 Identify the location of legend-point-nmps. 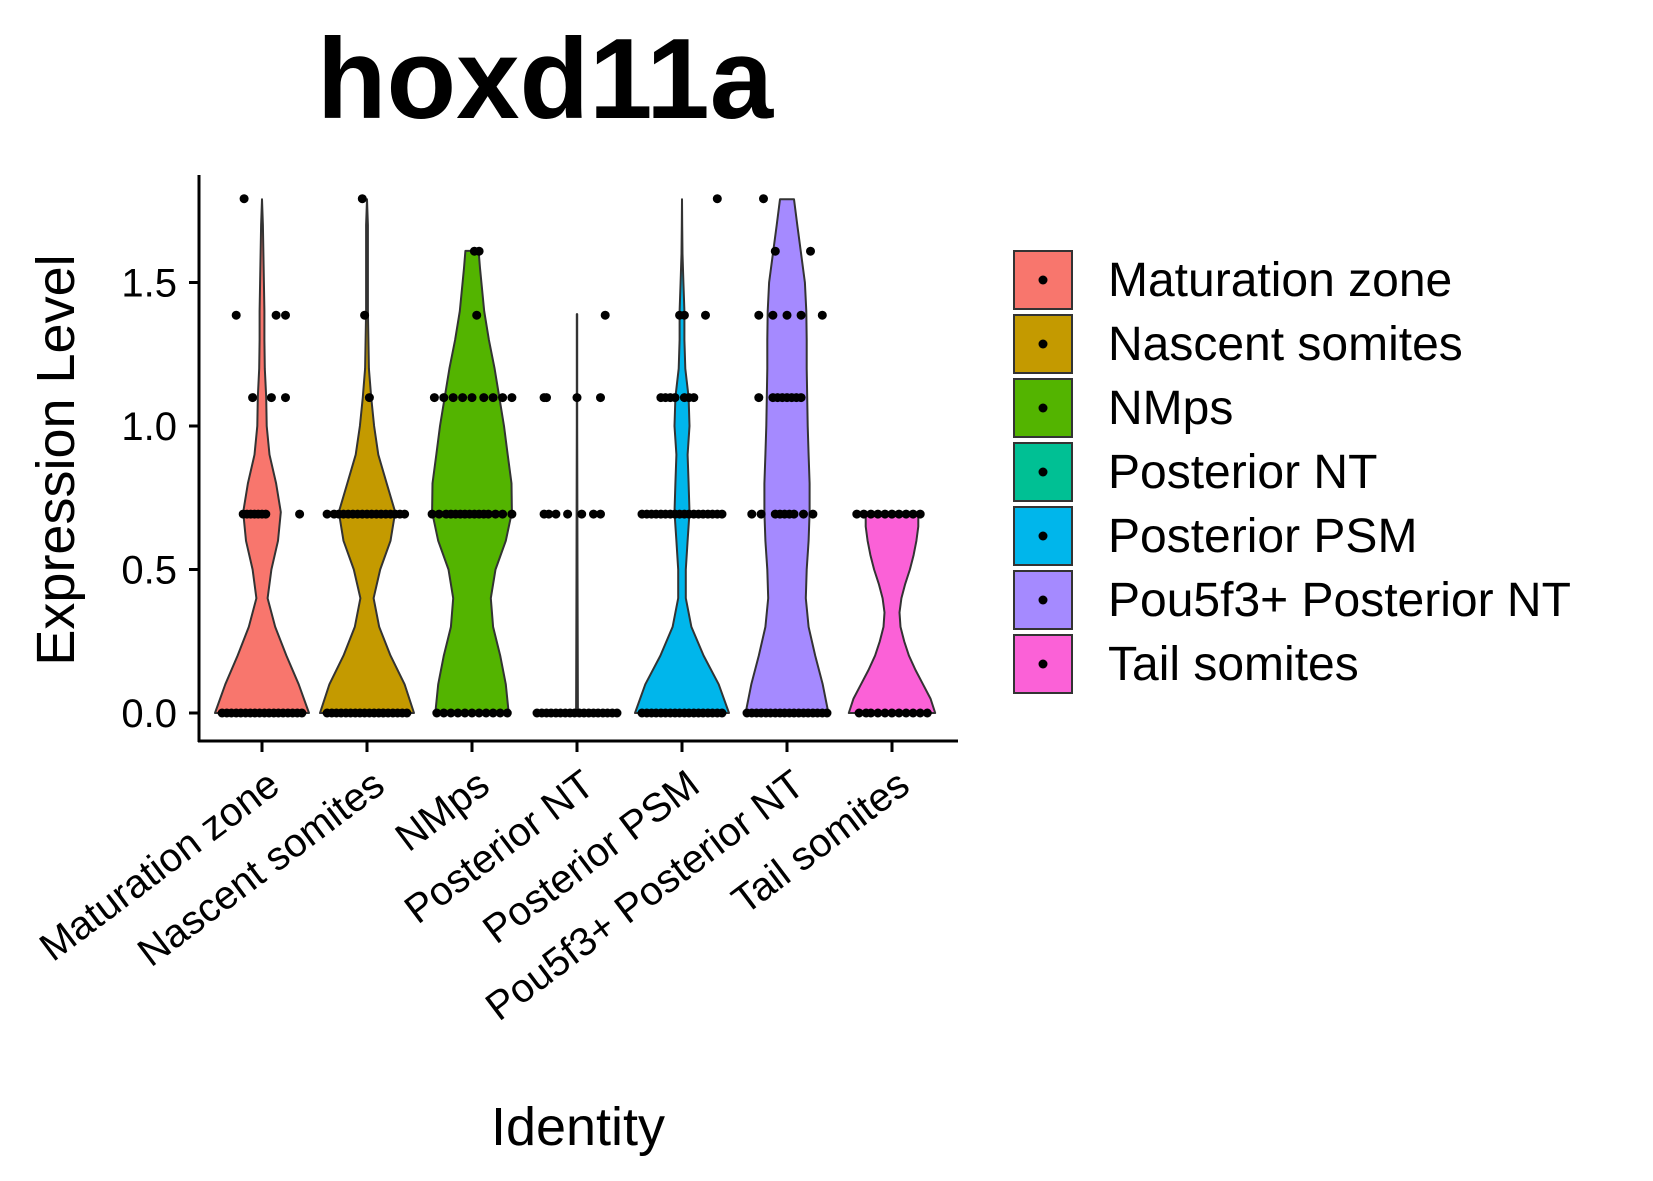
(1043, 408).